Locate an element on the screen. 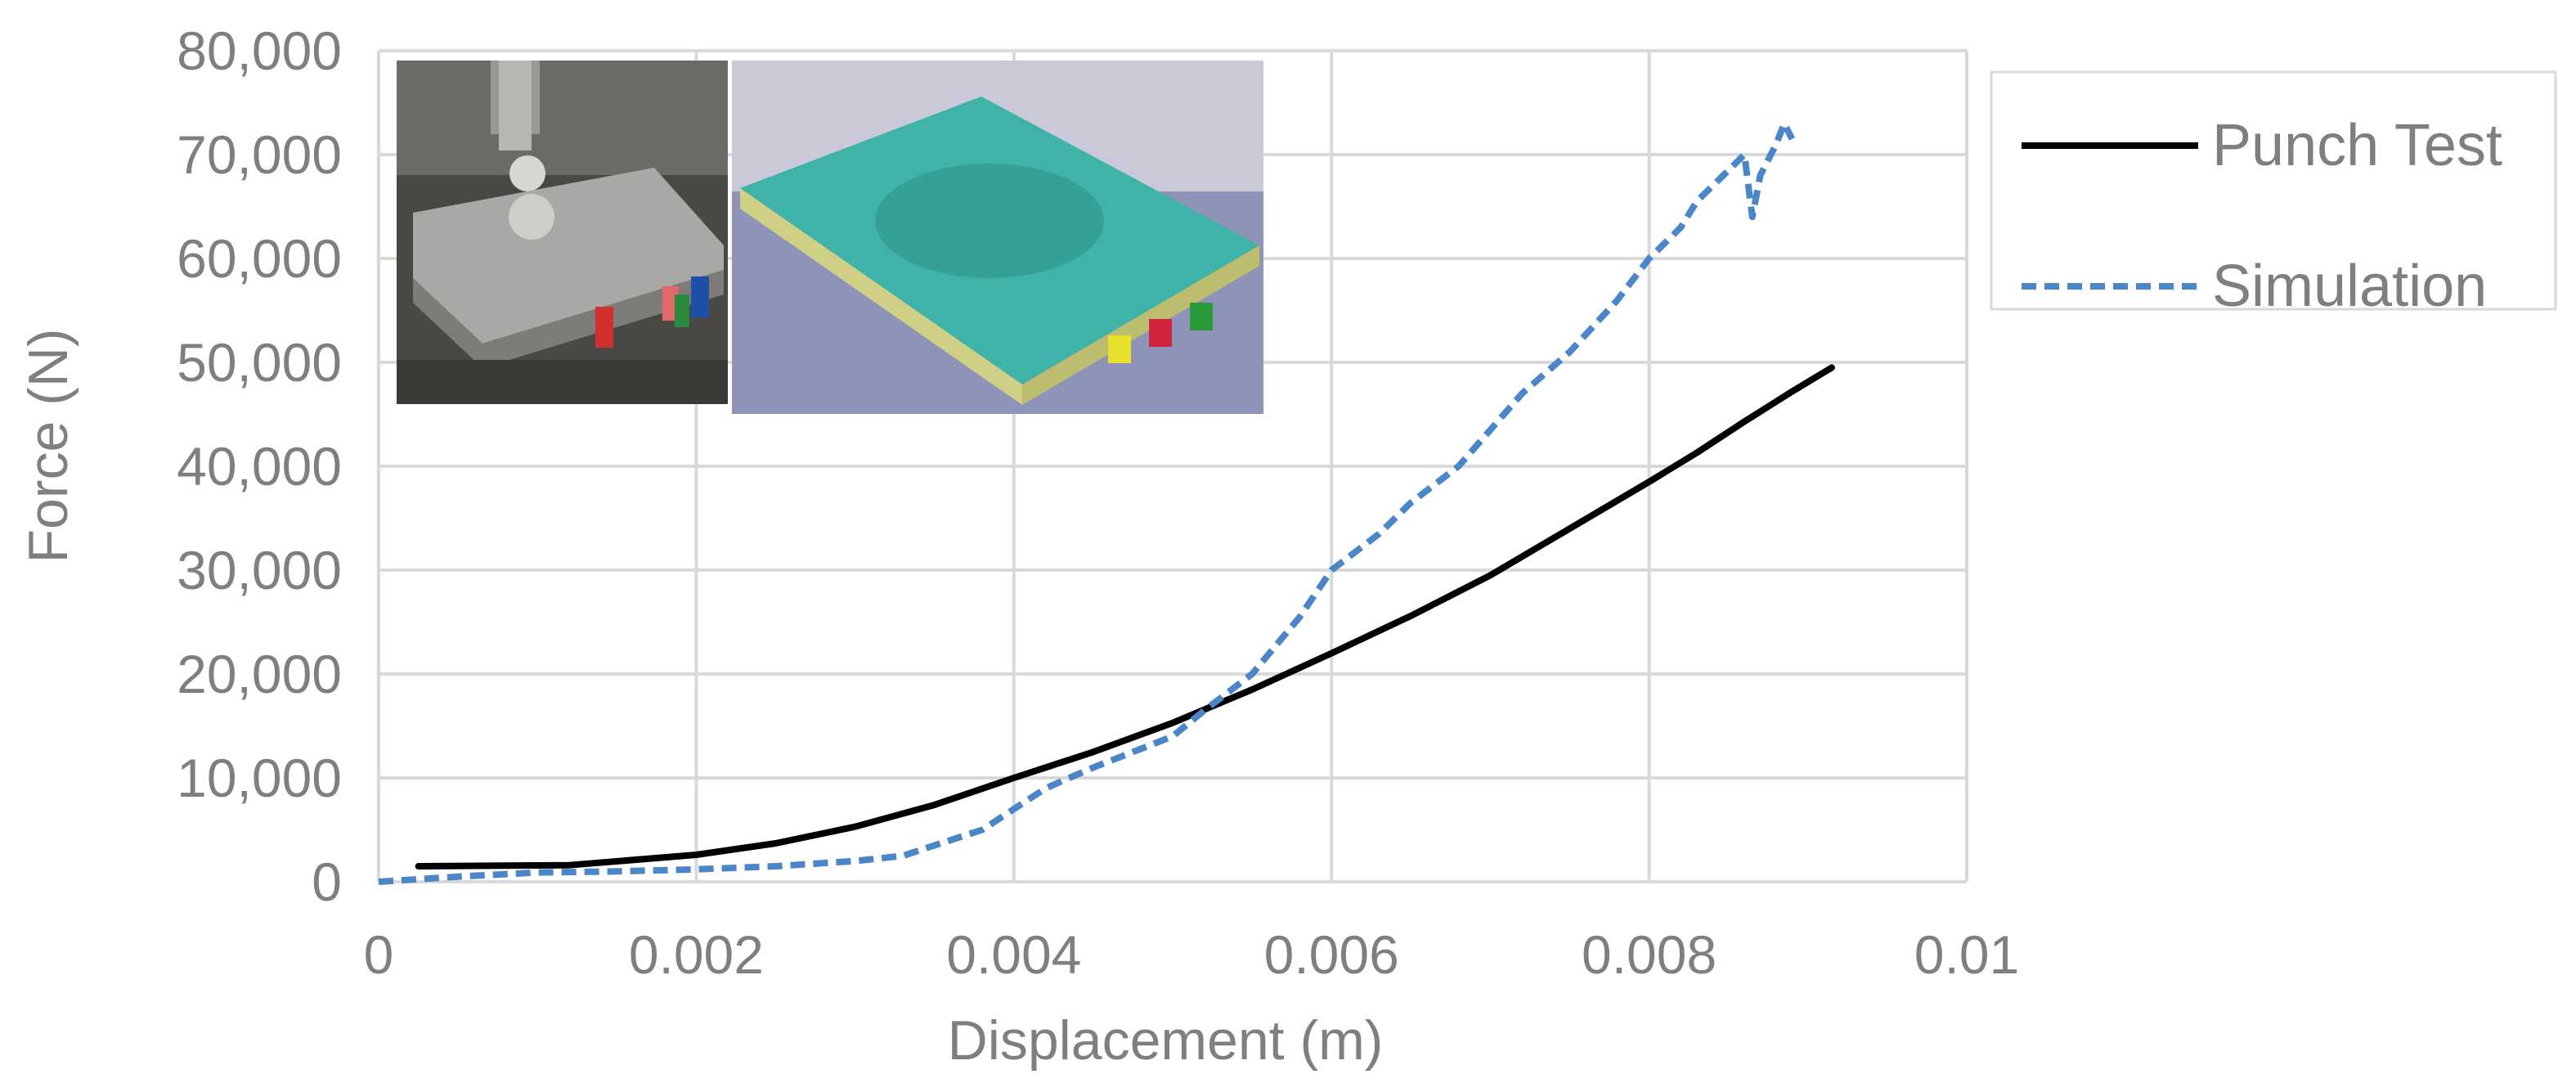 The width and height of the screenshot is (2576, 1092). y-tick-label: 10,000 is located at coordinates (259, 778).